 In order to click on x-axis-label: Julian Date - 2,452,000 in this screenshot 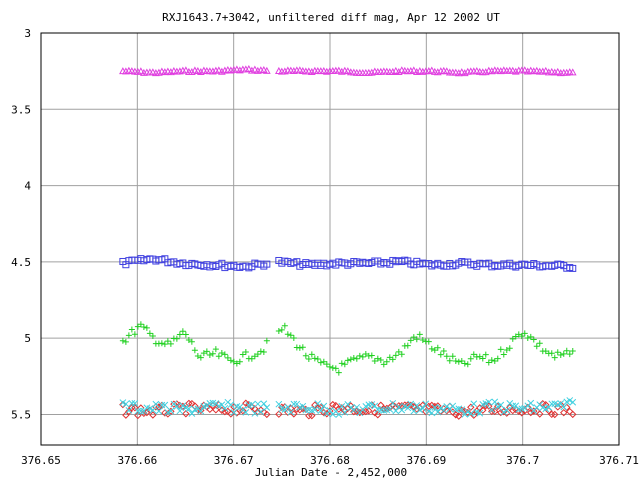, I will do `click(331, 472)`.